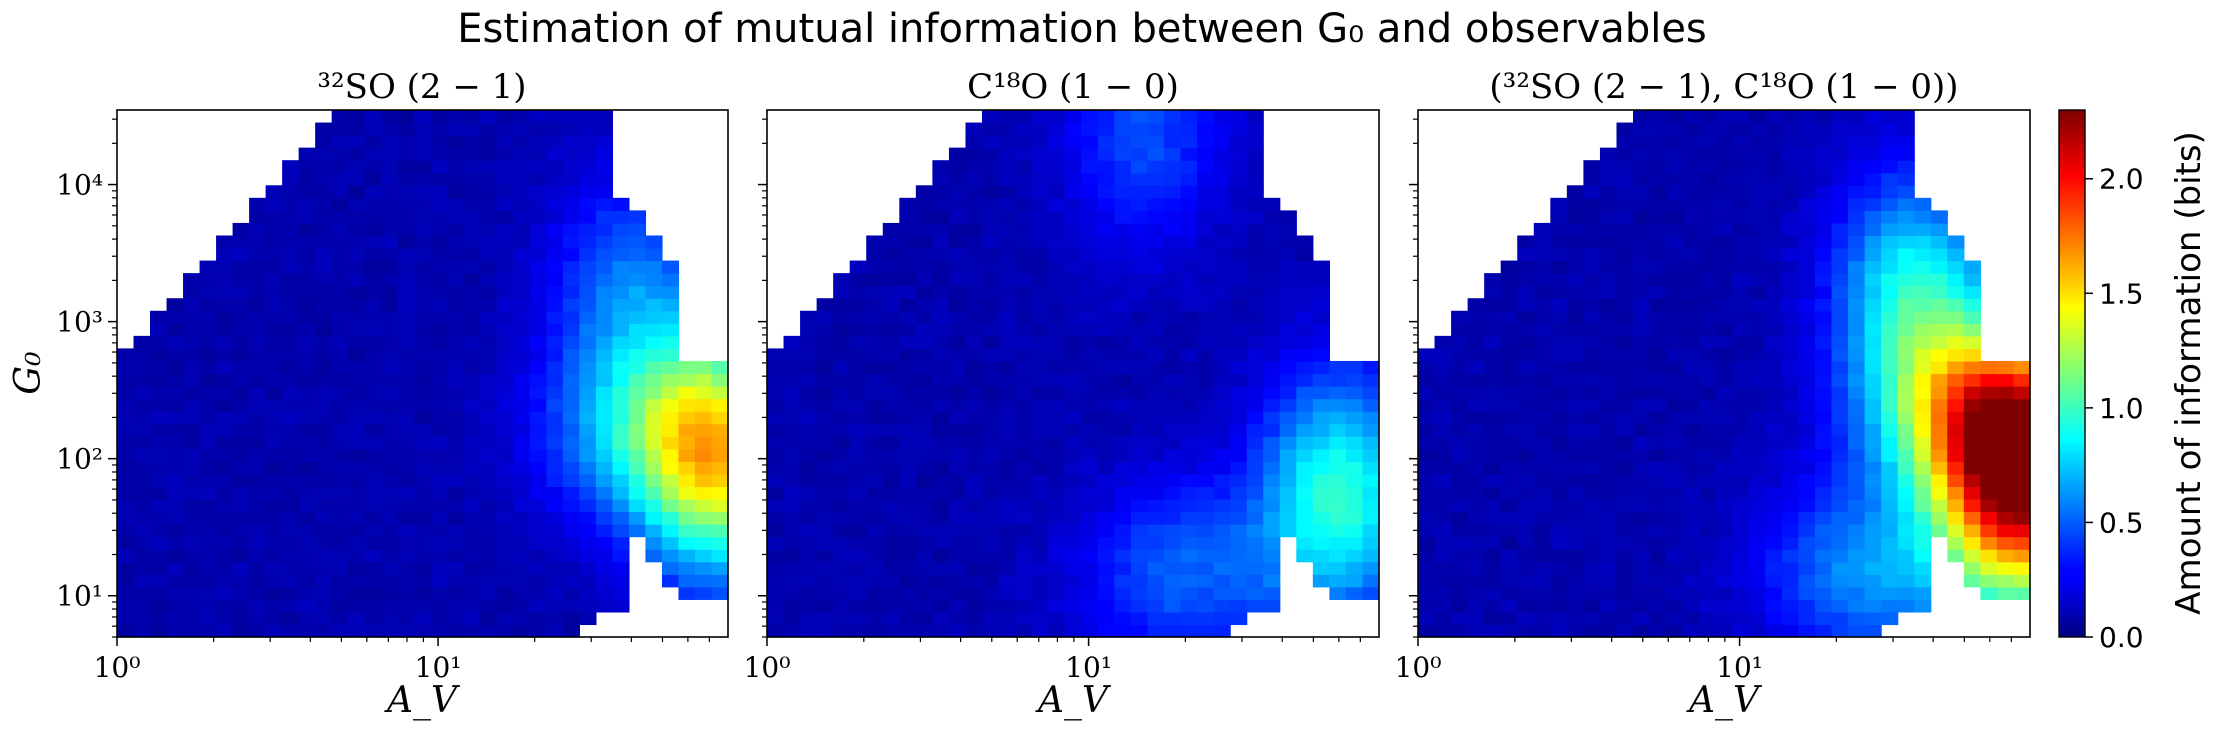 The width and height of the screenshot is (2224, 737). What do you see at coordinates (1413, 378) in the screenshot?
I see `panel-3-yticks` at bounding box center [1413, 378].